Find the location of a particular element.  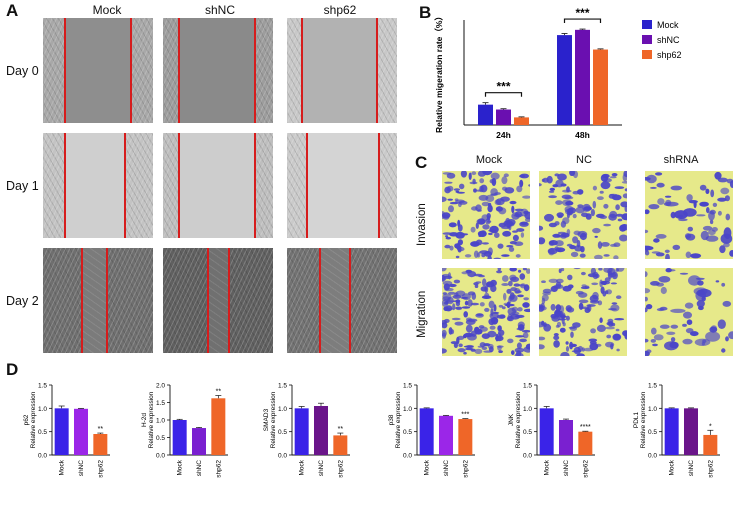

panel-label-c: C is located at coordinates (421, 162).